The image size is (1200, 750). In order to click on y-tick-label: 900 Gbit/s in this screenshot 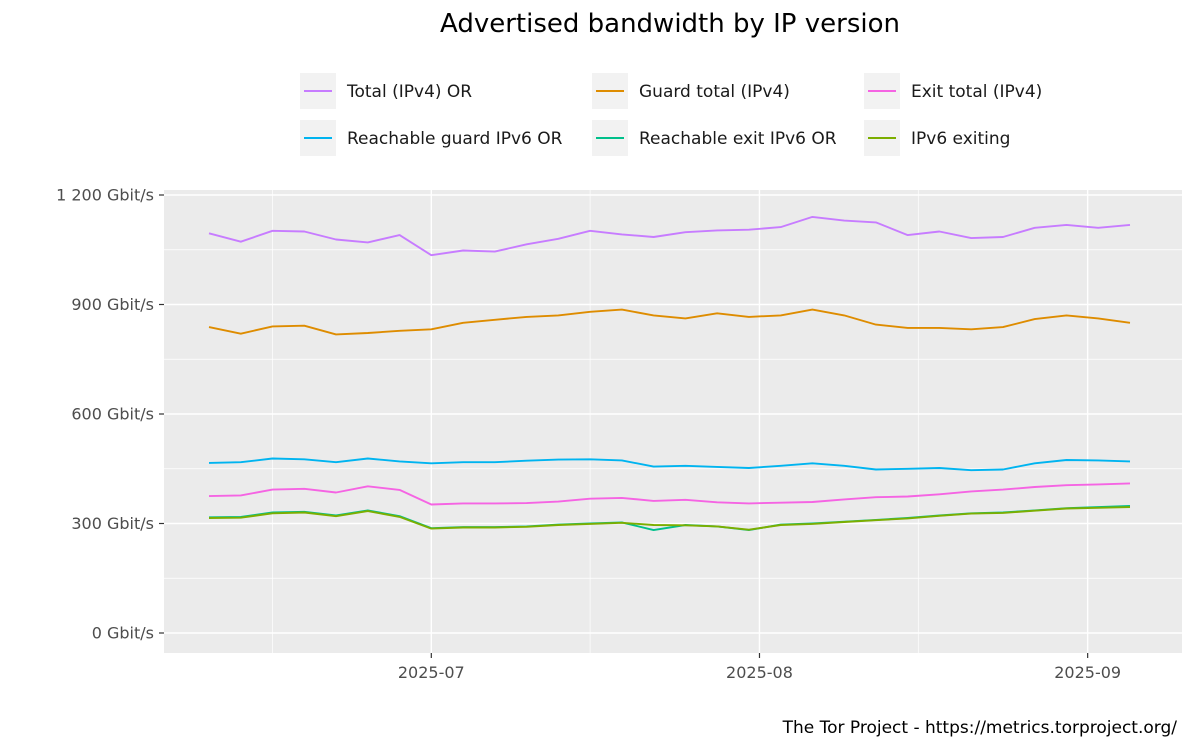, I will do `click(112, 304)`.